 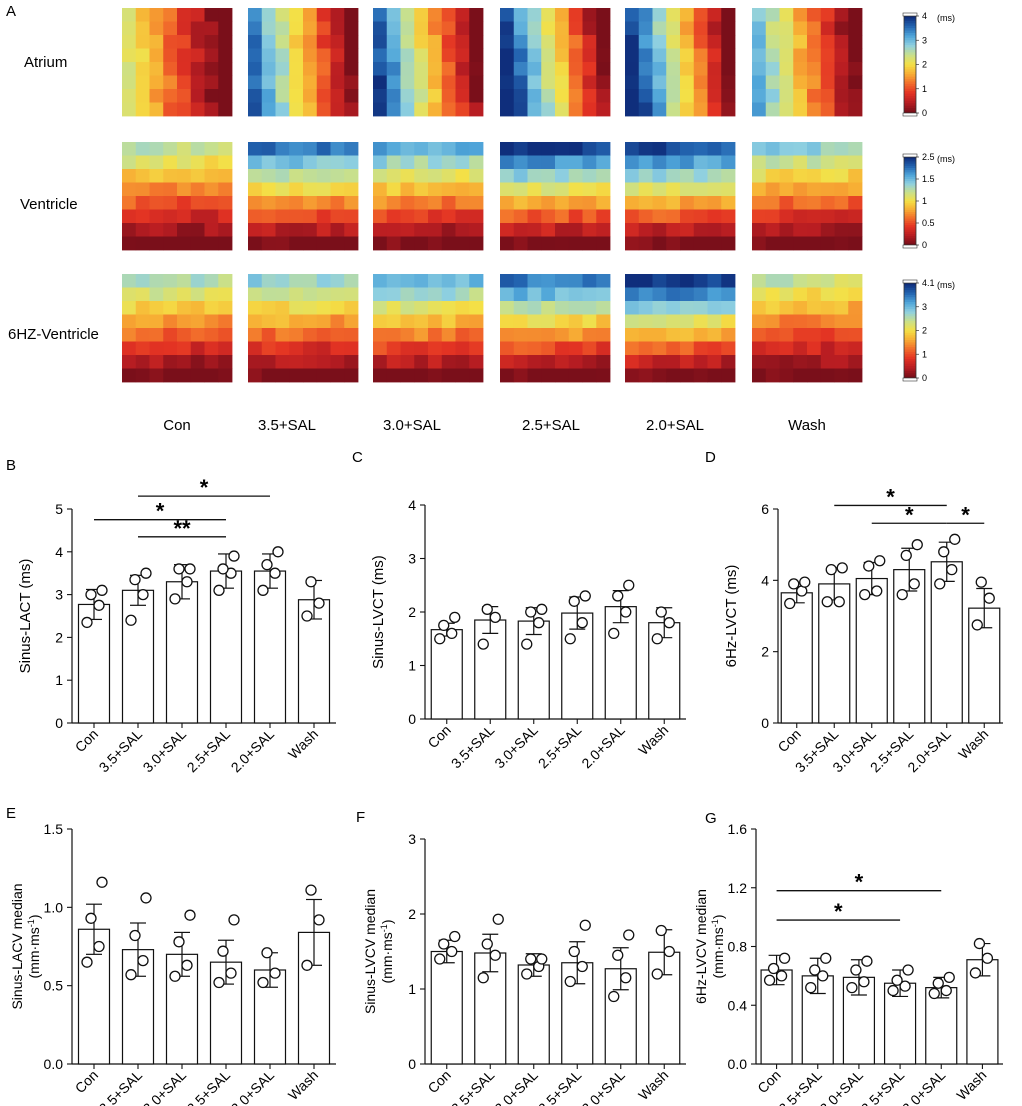 What do you see at coordinates (883, 1086) in the screenshot?
I see `x-tick-label-2-5-sal: 2.5+SAL` at bounding box center [883, 1086].